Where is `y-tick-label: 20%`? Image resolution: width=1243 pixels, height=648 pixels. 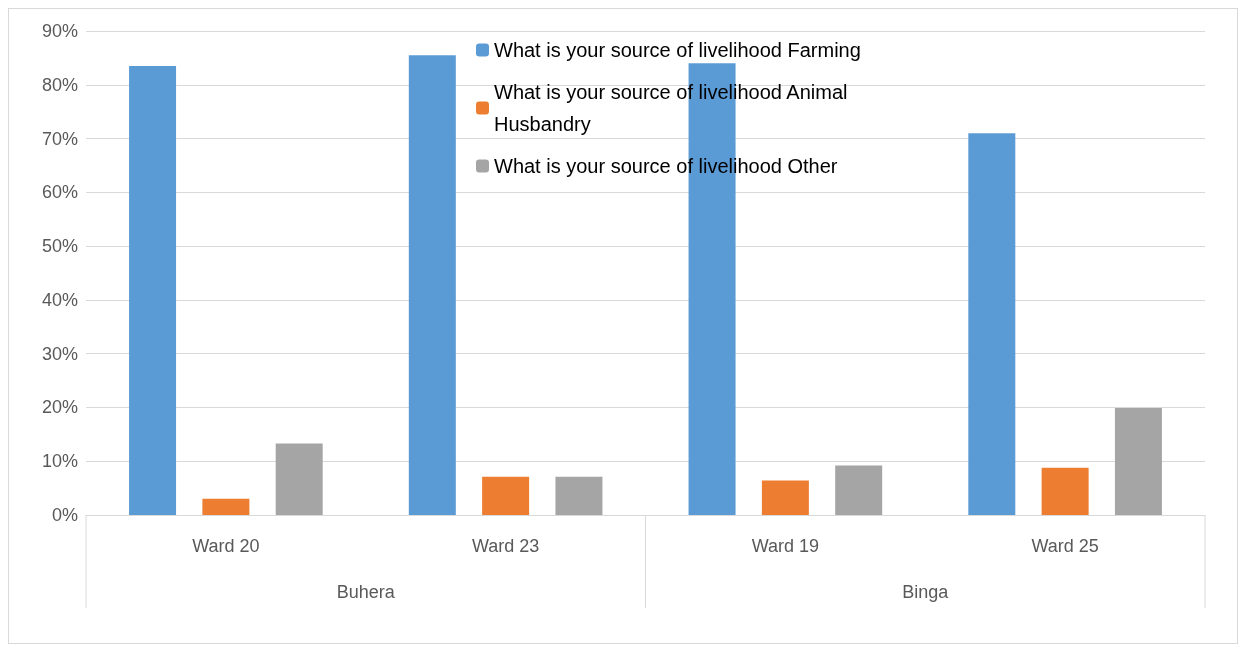
y-tick-label: 20% is located at coordinates (59, 407).